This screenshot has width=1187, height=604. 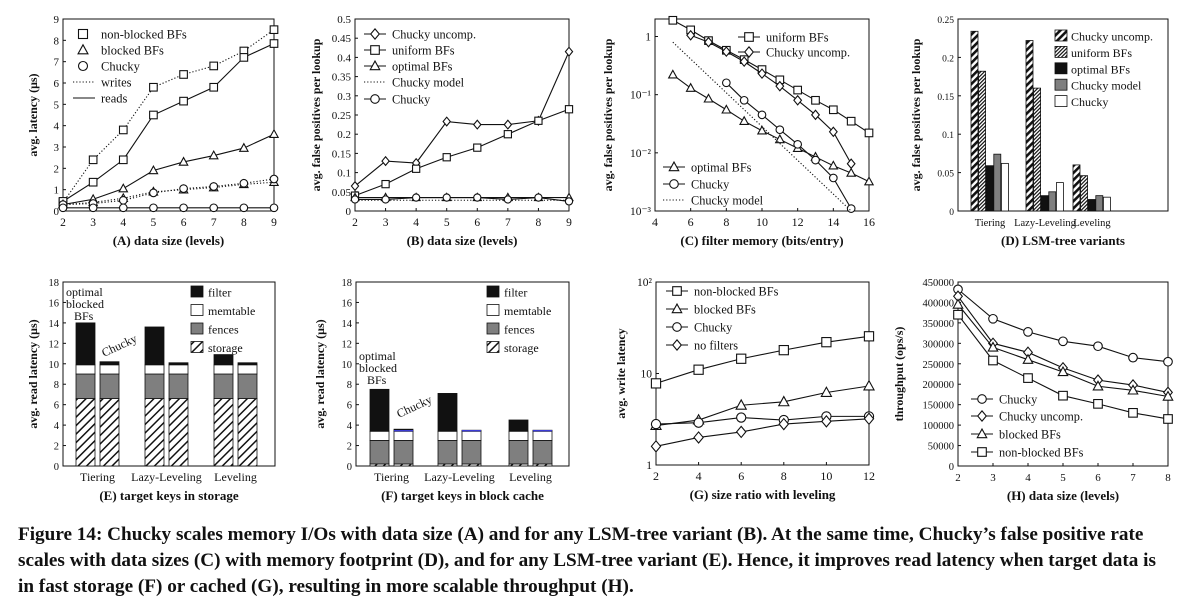 I want to click on y-tick-label: 14, so click(x=347, y=324).